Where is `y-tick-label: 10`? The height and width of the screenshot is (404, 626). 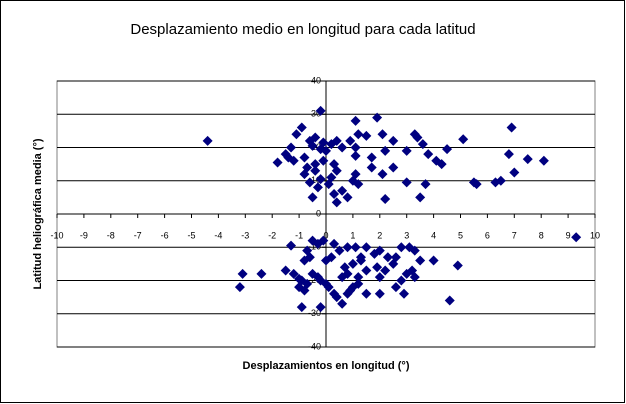
y-tick-label: 10 is located at coordinates (316, 180).